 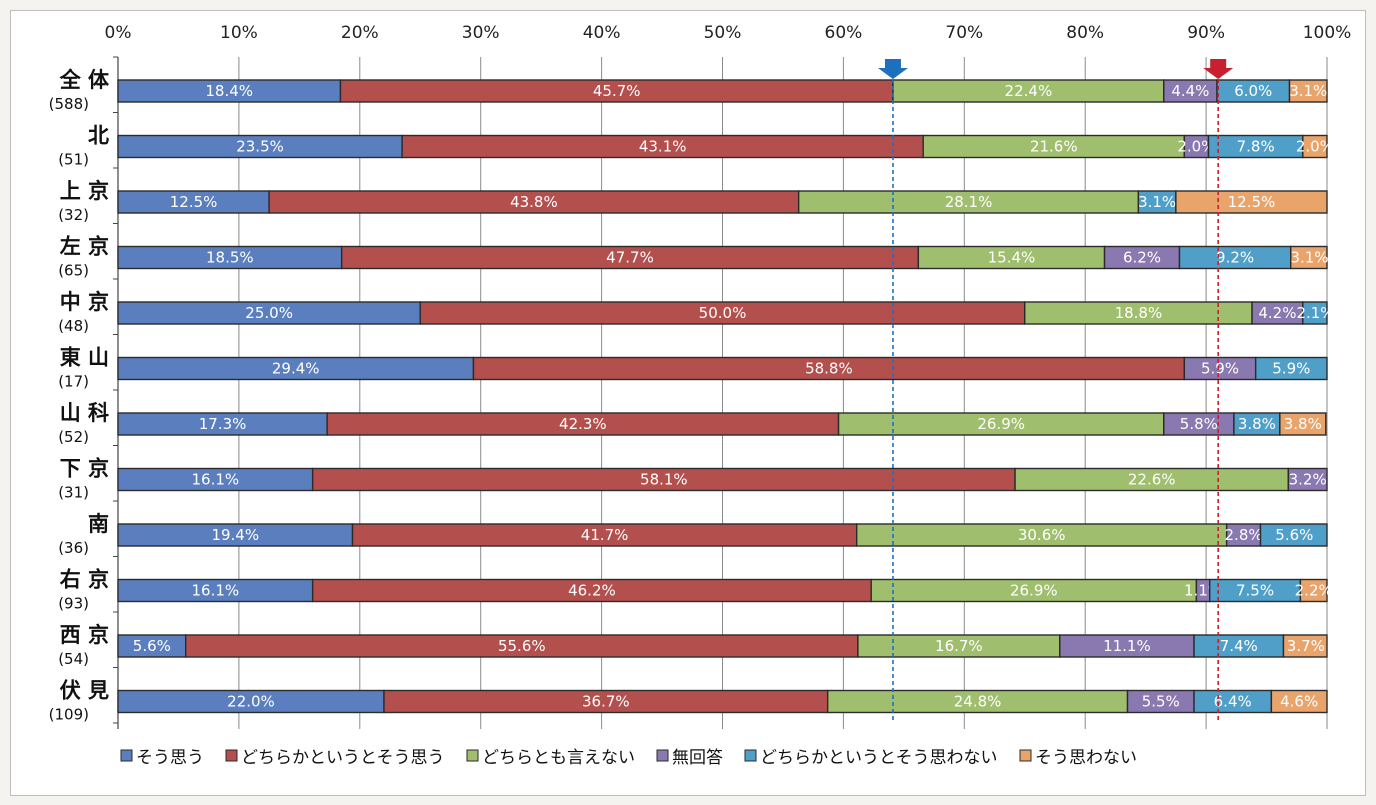 I want to click on category-count: (31), so click(x=73, y=493).